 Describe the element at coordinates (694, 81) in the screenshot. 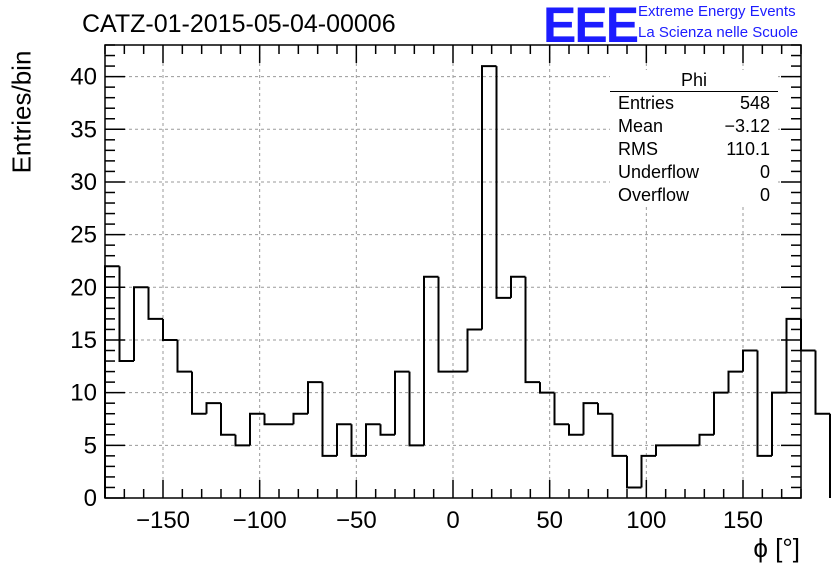

I see `stats-name: Phi` at that location.